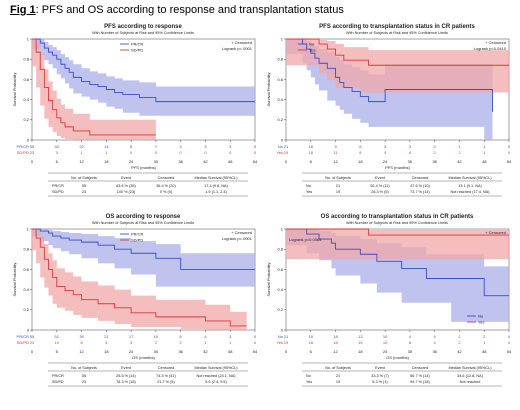 This screenshot has width=520, height=410. Describe the element at coordinates (32, 342) in the screenshot. I see `at-risk-count: 23` at that location.